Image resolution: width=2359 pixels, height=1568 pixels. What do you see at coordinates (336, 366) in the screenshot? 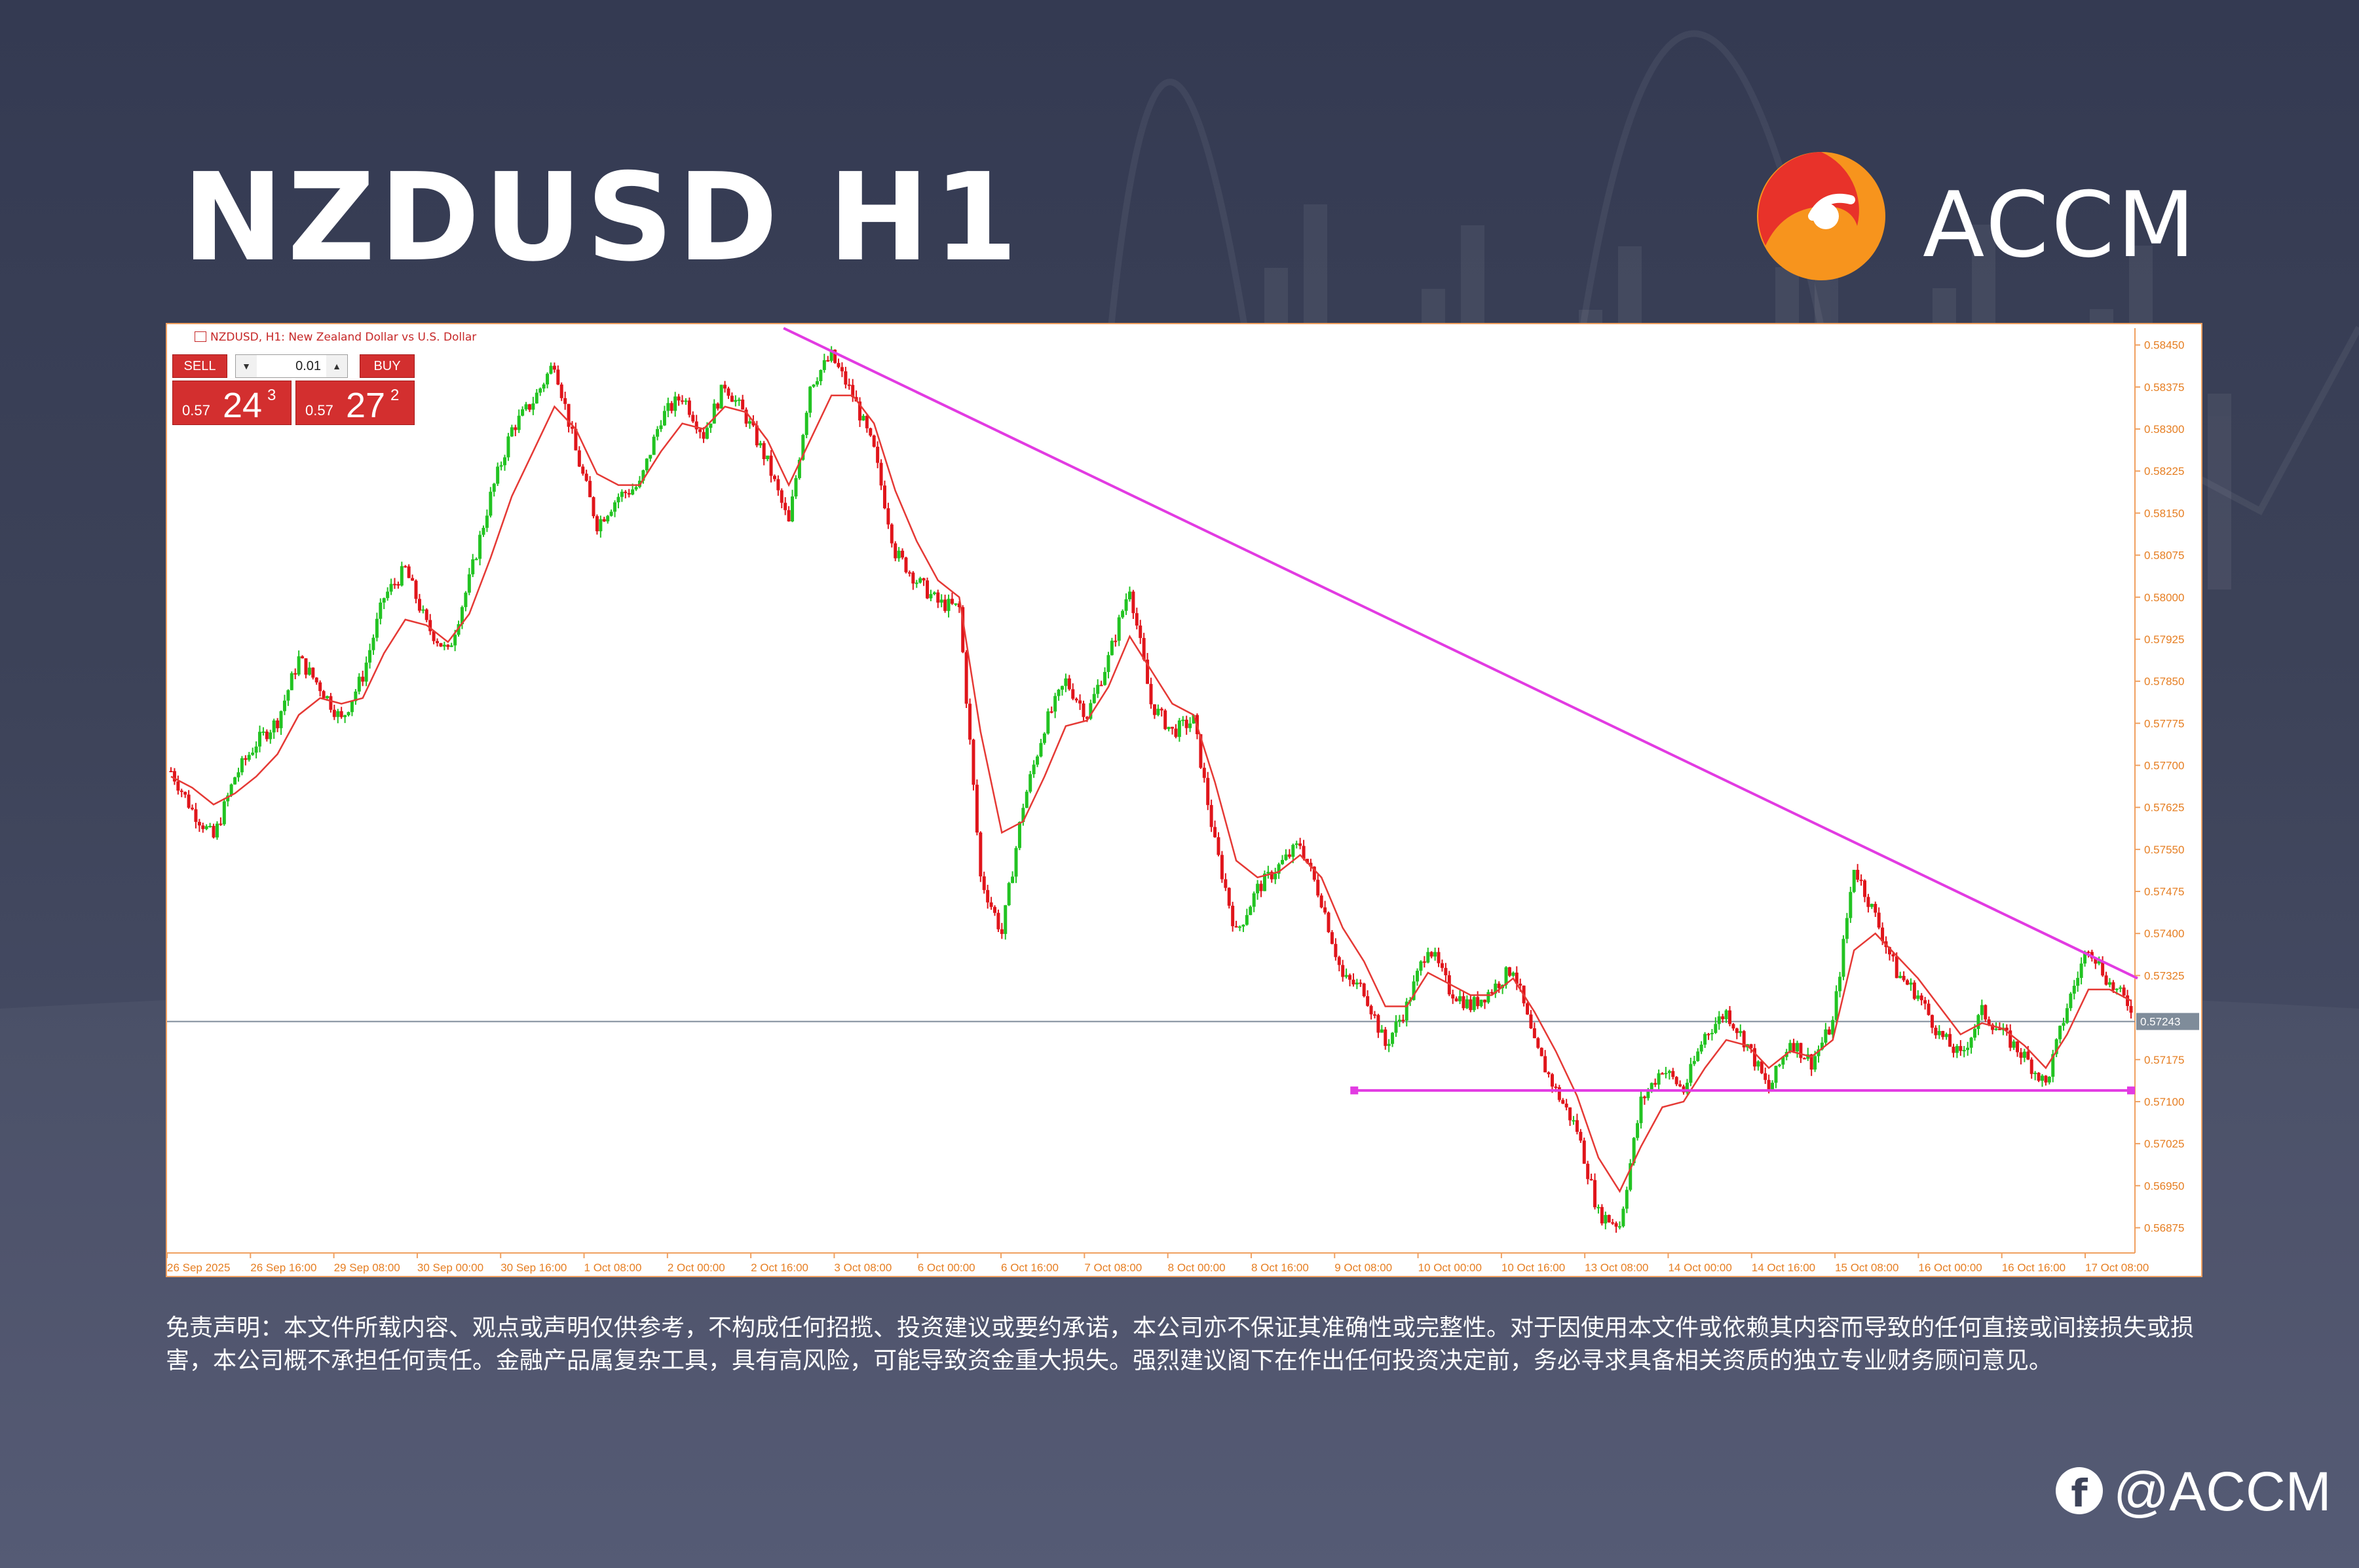
I see `lot-increase-icon: ▲` at bounding box center [336, 366].